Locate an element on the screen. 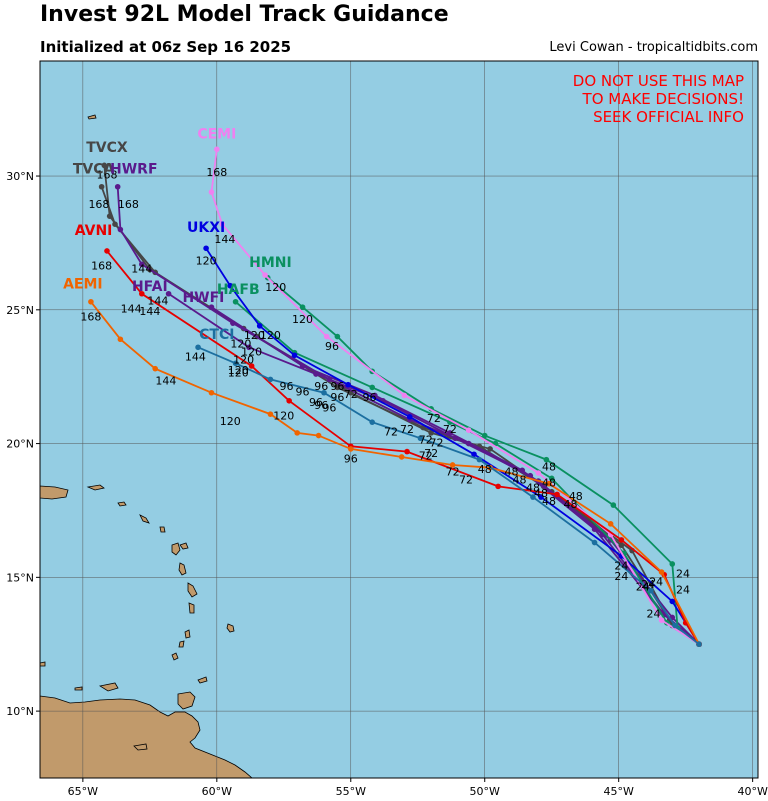 The image size is (768, 801). x-tick-label: 40°W is located at coordinates (752, 791).